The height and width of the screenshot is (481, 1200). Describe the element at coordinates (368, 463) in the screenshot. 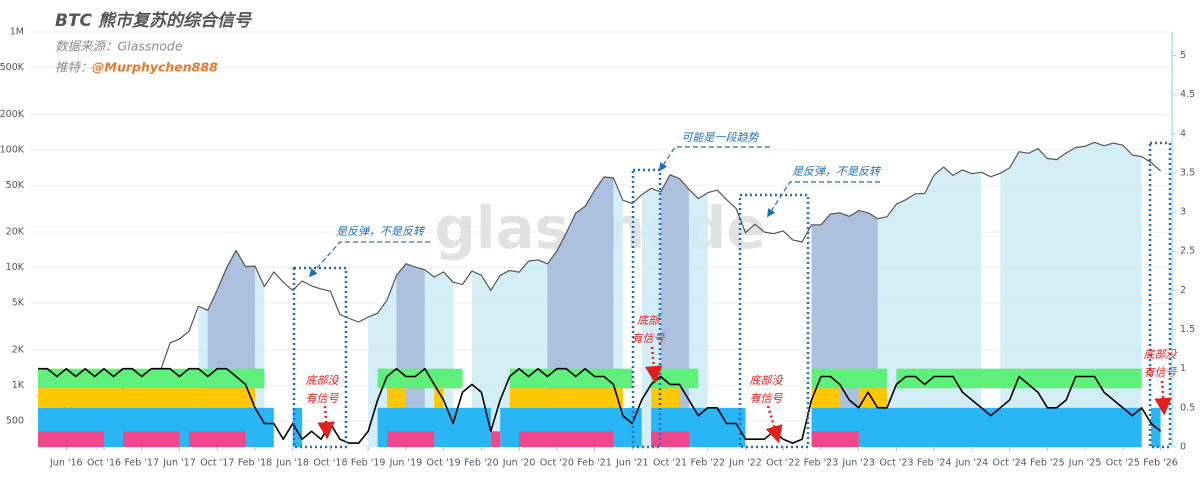

I see `x-tick-label: Feb '19` at that location.